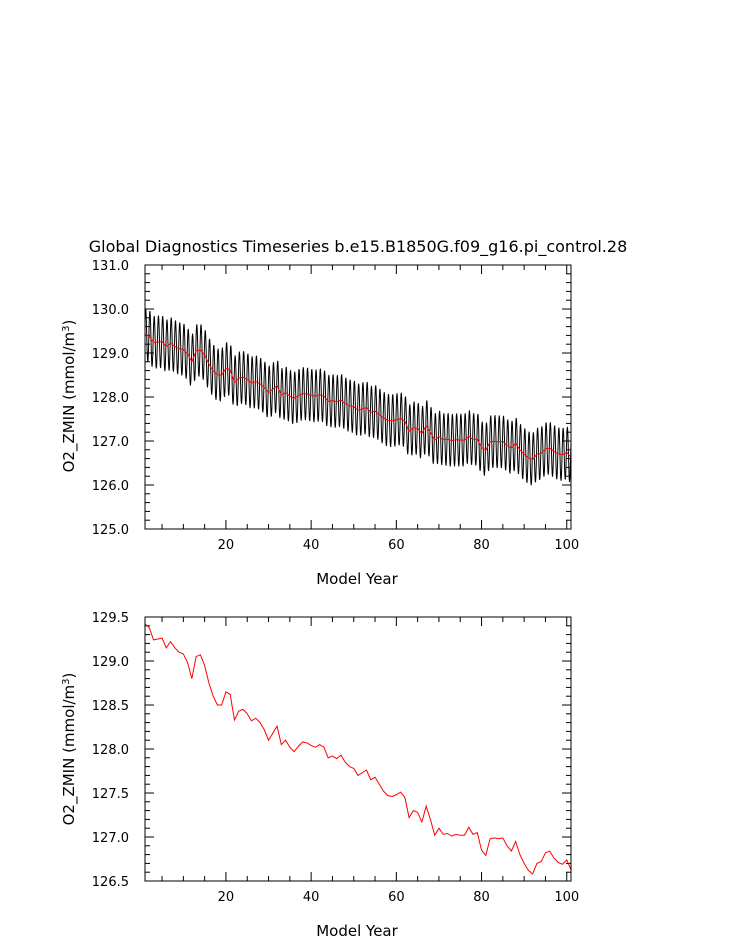  Describe the element at coordinates (357, 579) in the screenshot. I see `top-x-axis-label: Model Year` at that location.